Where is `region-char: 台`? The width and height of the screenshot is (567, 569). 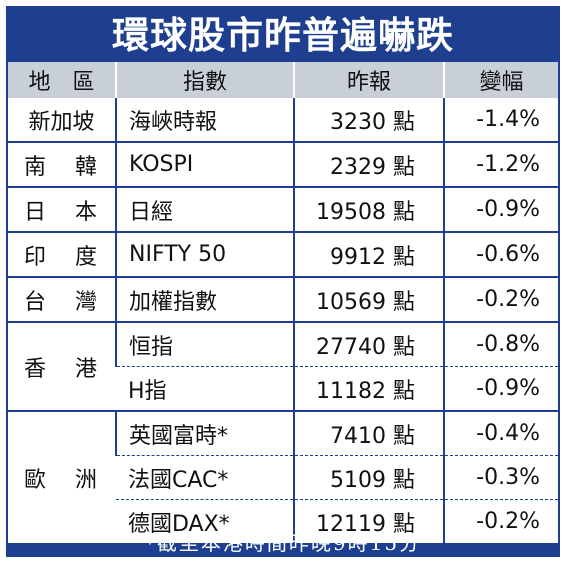 region-char: 台 is located at coordinates (35, 302).